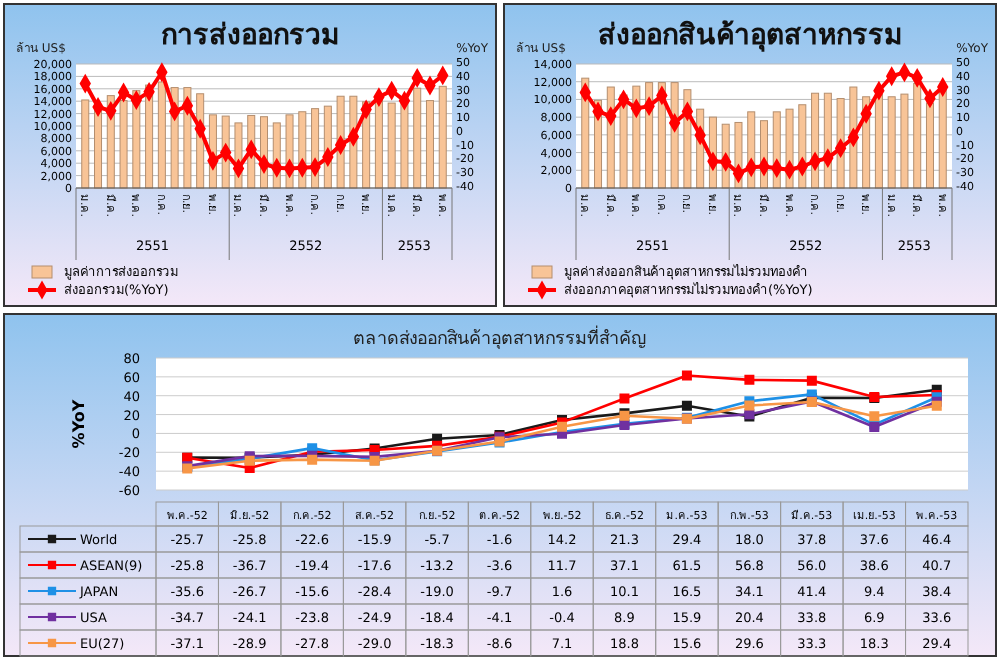 The width and height of the screenshot is (1000, 660). What do you see at coordinates (79, 424) in the screenshot?
I see `y-axis-title: %YoY` at bounding box center [79, 424].